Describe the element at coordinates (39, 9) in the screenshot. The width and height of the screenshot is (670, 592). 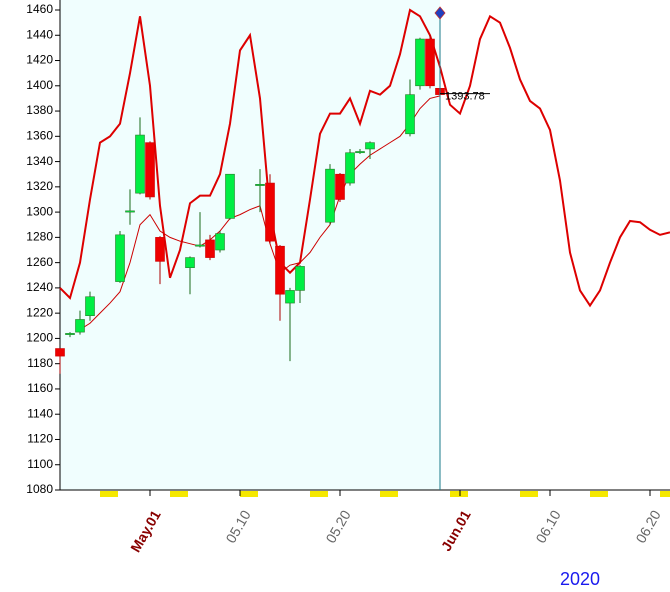
I see `y-tick-label: 1460` at that location.